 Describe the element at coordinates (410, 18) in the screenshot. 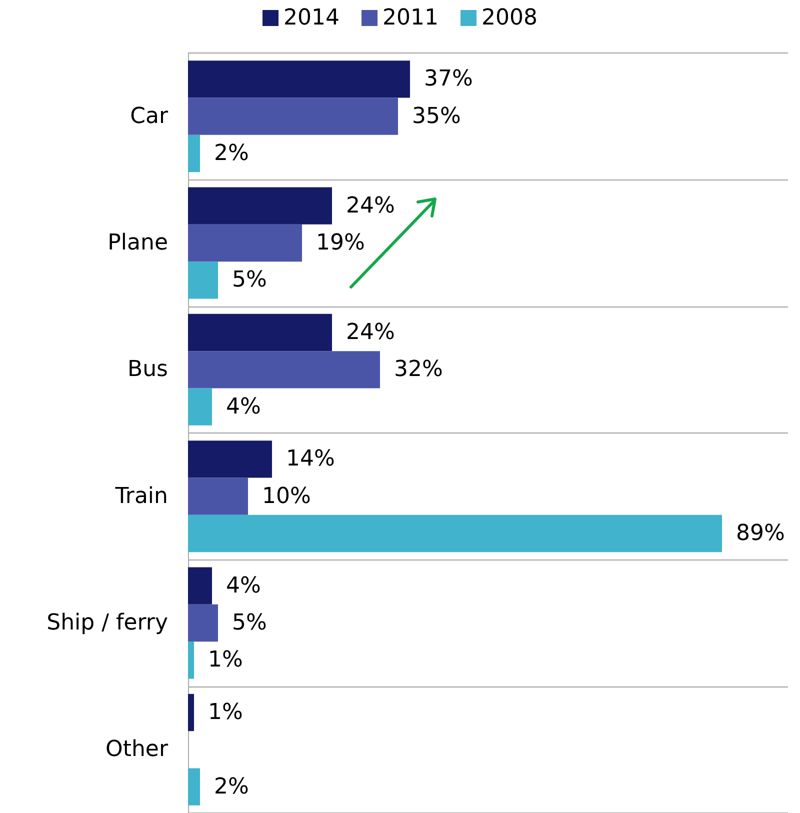

I see `legend-label: 2011` at that location.